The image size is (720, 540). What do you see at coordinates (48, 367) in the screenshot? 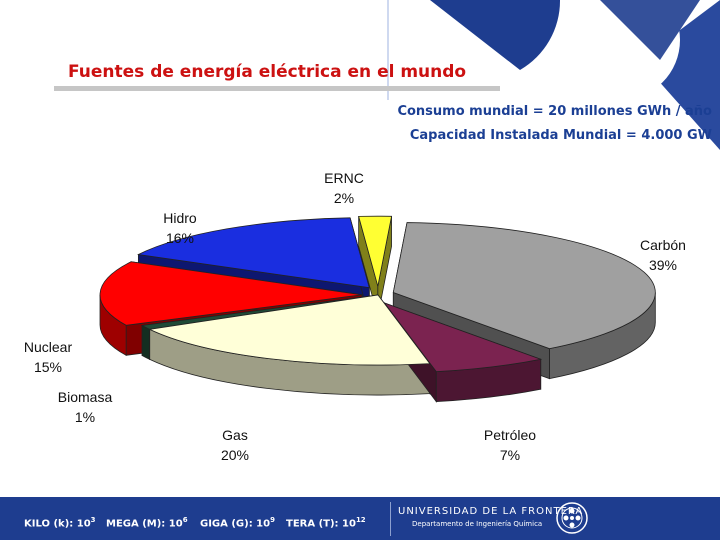
I see `label-pct-nuclear: 15%` at bounding box center [48, 367].